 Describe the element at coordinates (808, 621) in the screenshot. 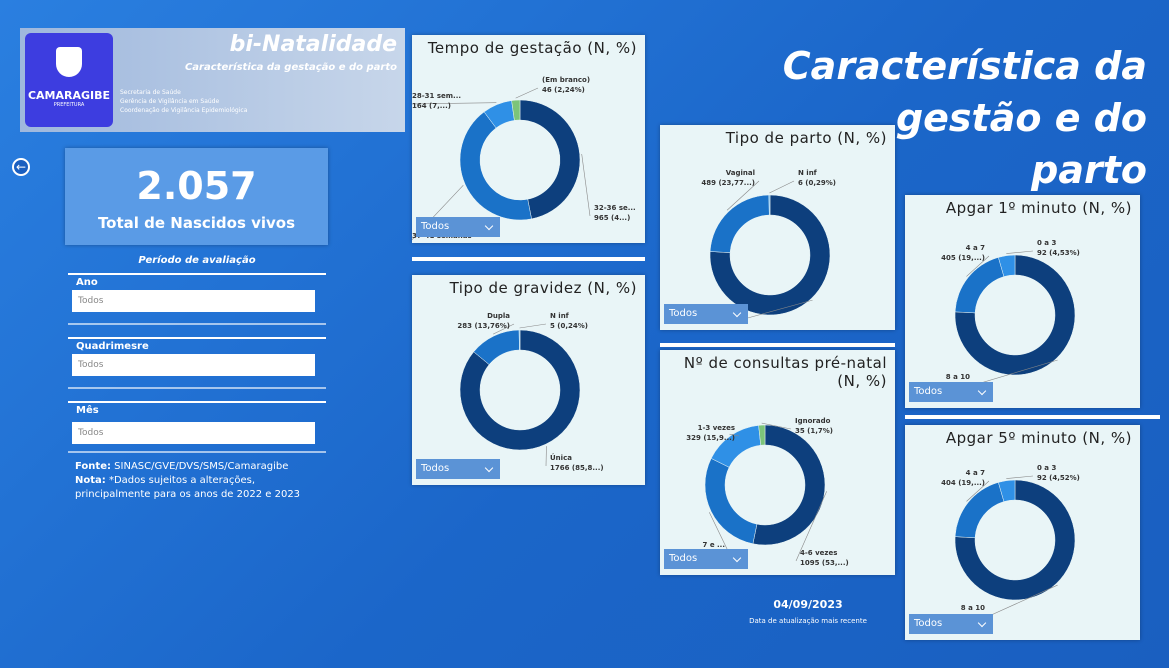

I see `update-label: Data de atualização mais recente` at that location.